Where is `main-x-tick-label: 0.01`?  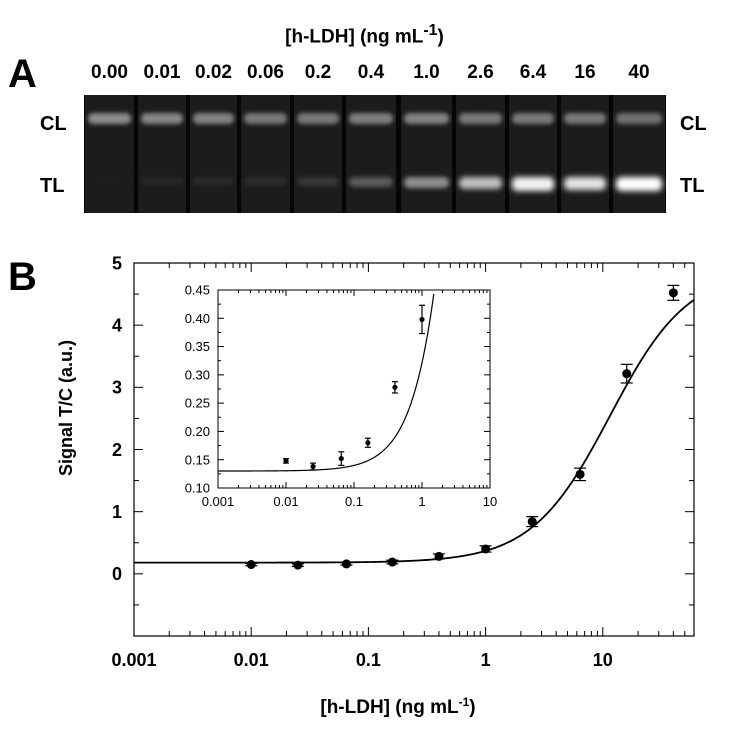
main-x-tick-label: 0.01 is located at coordinates (251, 660).